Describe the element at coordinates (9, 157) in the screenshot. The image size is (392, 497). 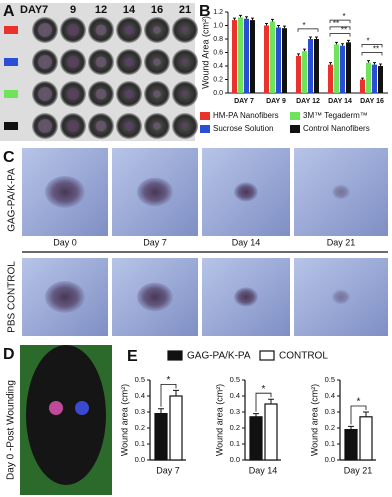
I see `panel-label: C` at that location.